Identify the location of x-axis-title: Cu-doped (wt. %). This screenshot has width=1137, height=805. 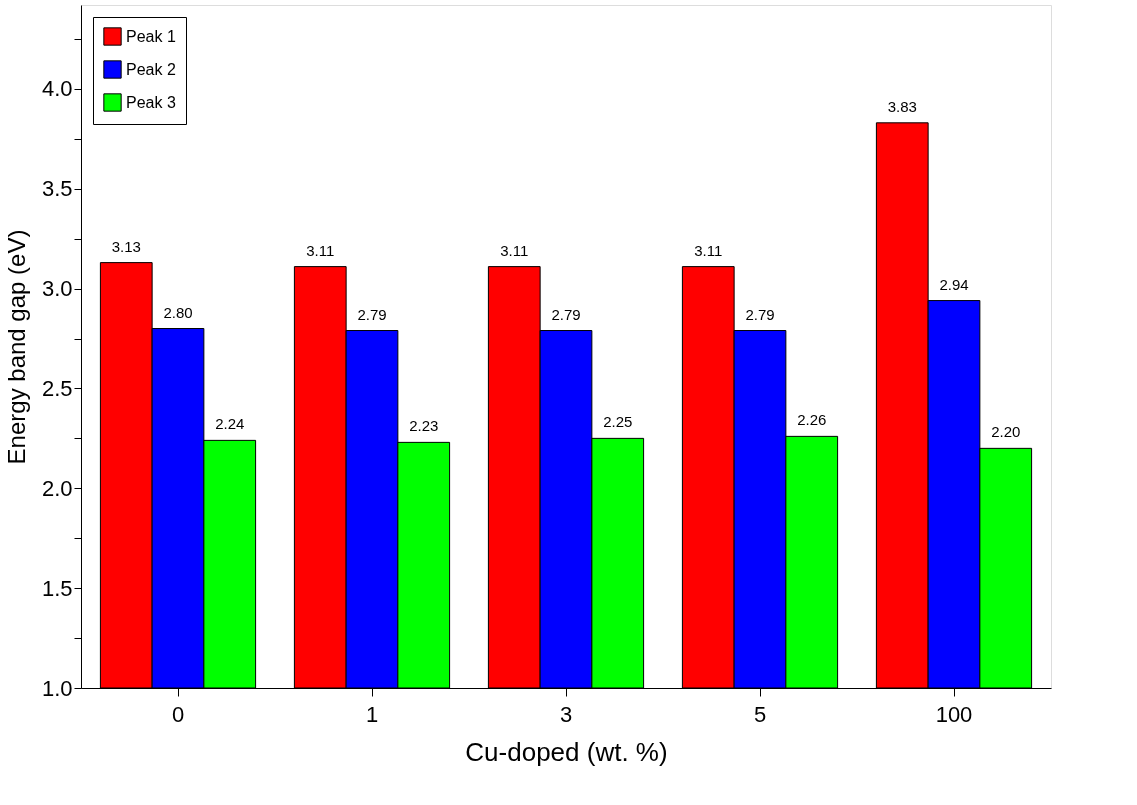
(566, 751).